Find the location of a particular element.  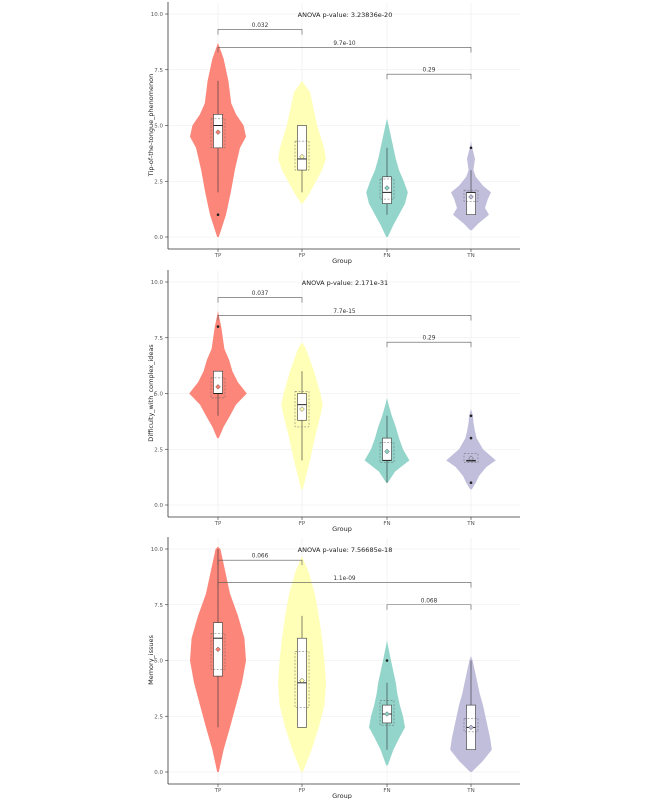

bracket-label: 0.032 is located at coordinates (260, 26).